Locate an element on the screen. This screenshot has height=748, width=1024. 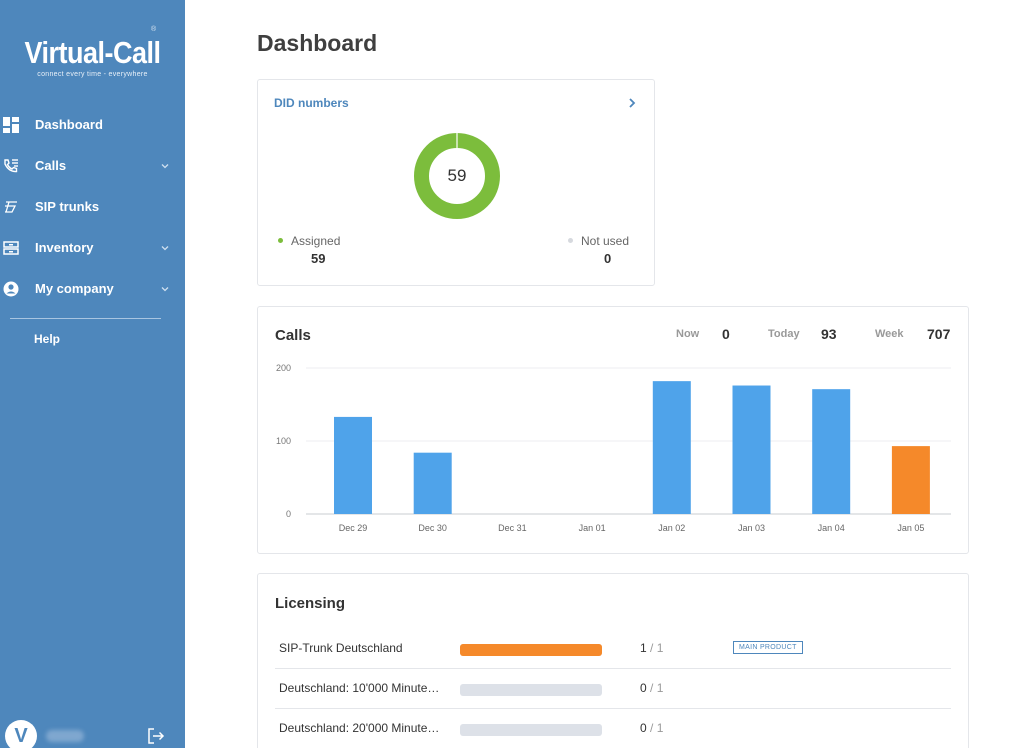
did-donut-chart is located at coordinates (457, 176).